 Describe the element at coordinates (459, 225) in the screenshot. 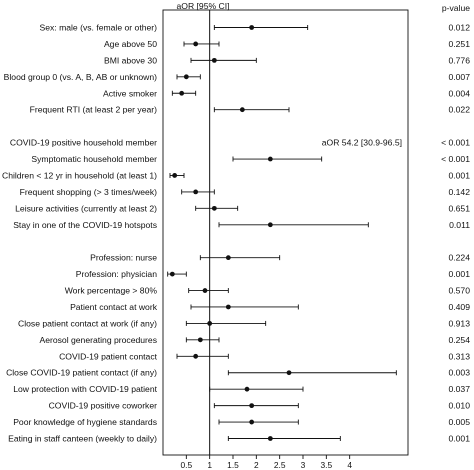

I see `row-pvalue: 0.011` at that location.